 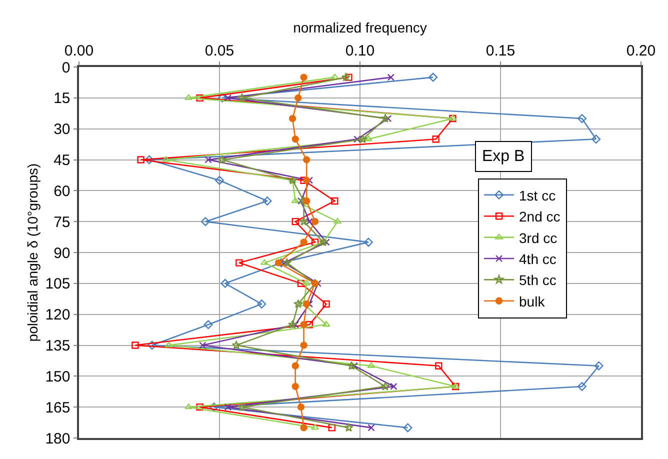 I want to click on y-tick-label: 120, so click(x=57, y=315).